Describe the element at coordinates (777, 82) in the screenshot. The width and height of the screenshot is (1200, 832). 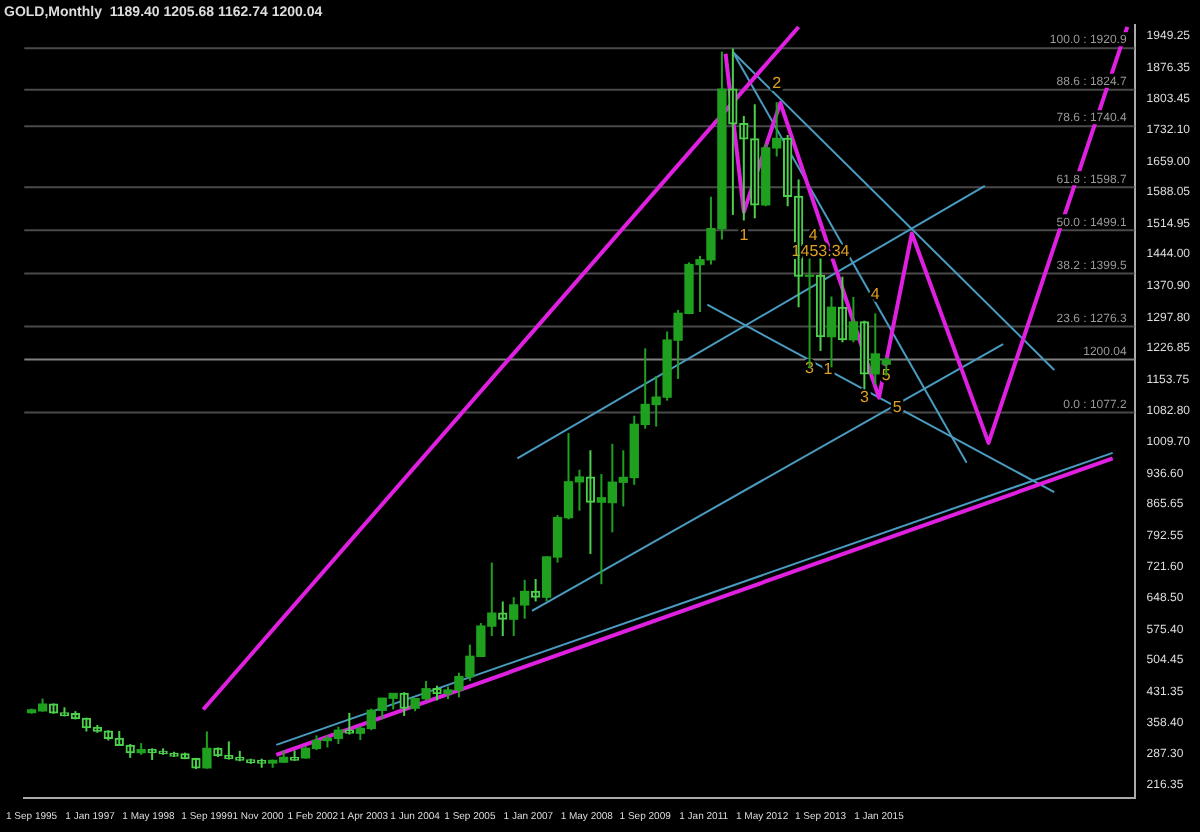
I see `annotation: 2` at that location.